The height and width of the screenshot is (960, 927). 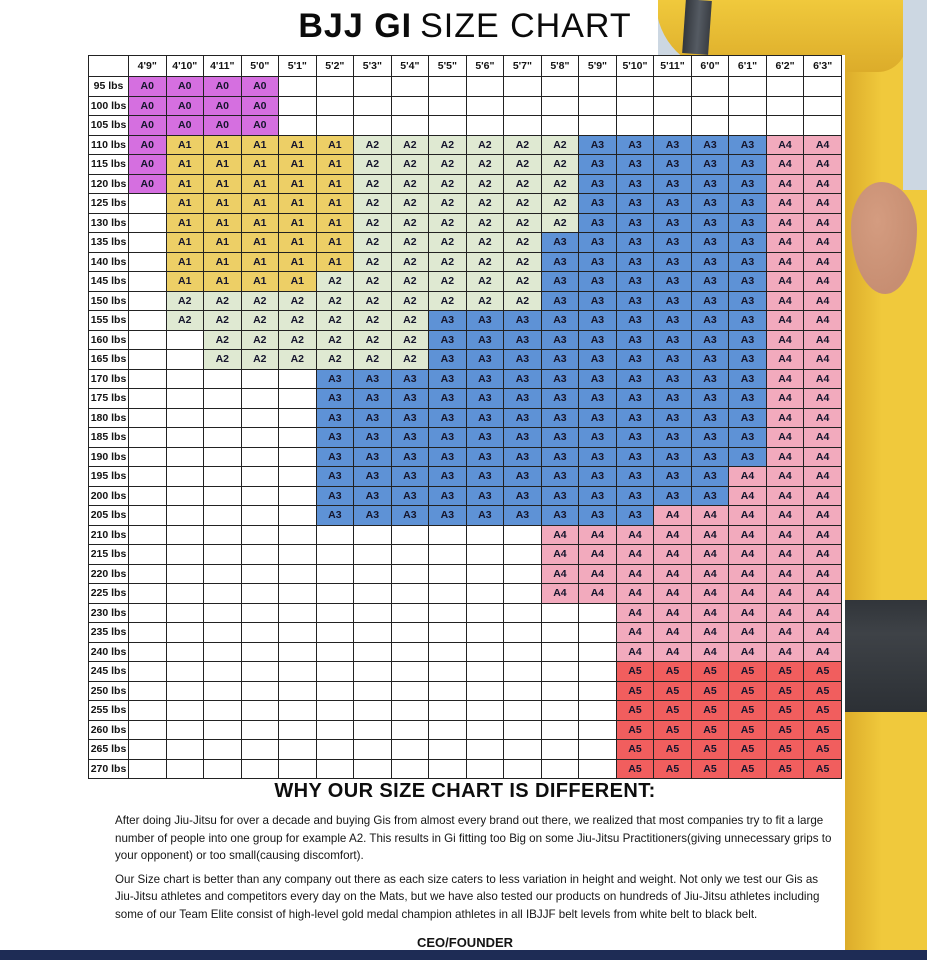 What do you see at coordinates (597, 66) in the screenshot?
I see `height-column-header: 5'9"` at bounding box center [597, 66].